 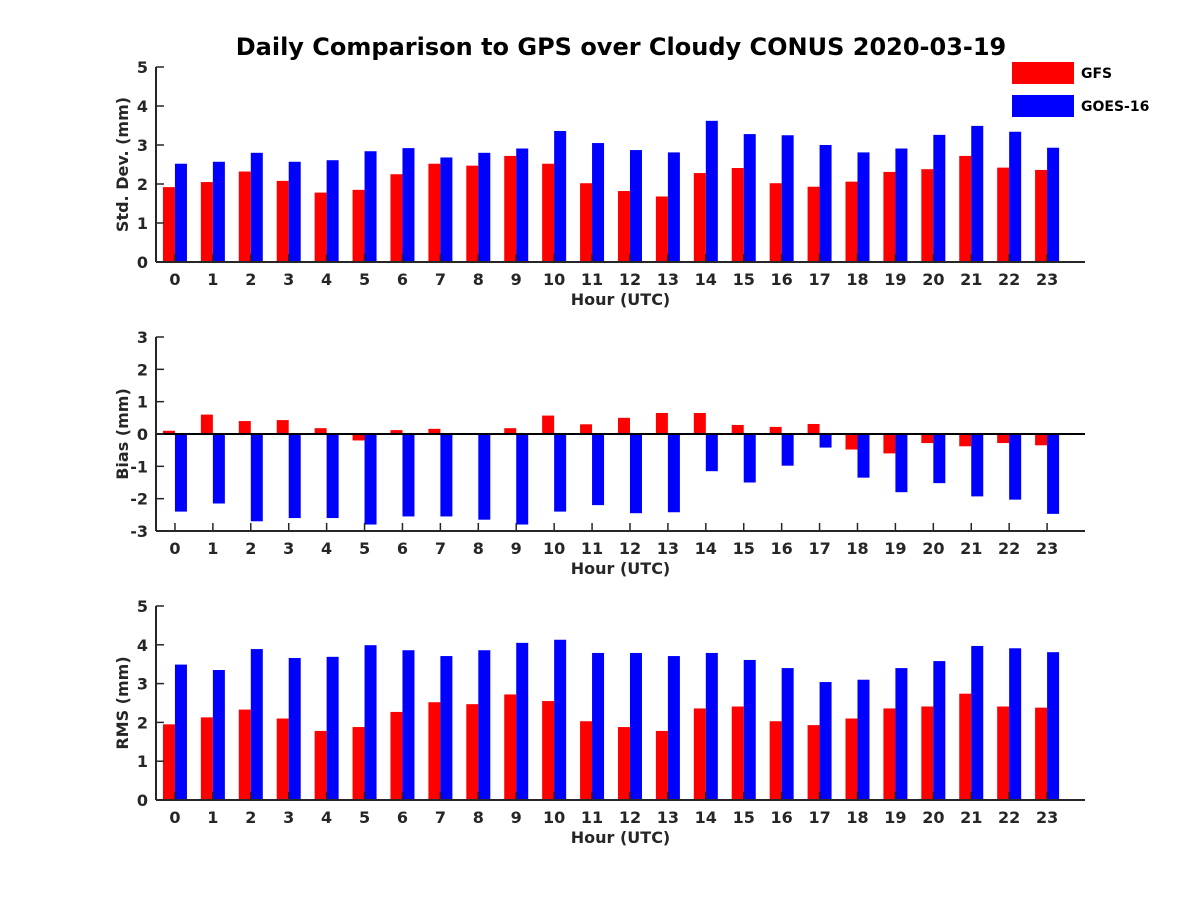 I want to click on x-tick-label: 0, so click(x=174, y=548).